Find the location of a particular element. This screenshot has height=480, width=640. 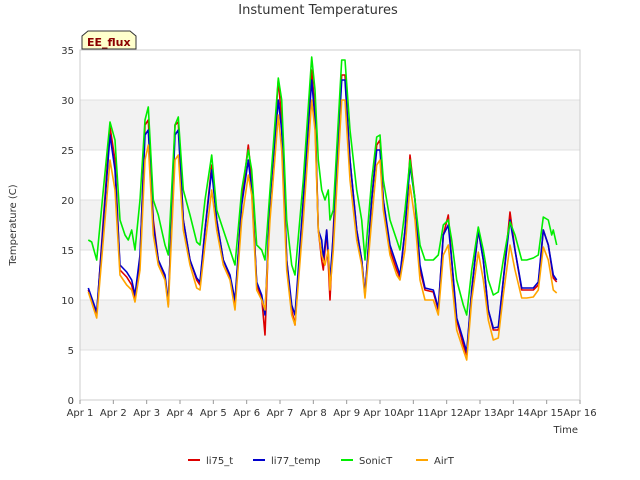

legend-label: AirT is located at coordinates (444, 461).